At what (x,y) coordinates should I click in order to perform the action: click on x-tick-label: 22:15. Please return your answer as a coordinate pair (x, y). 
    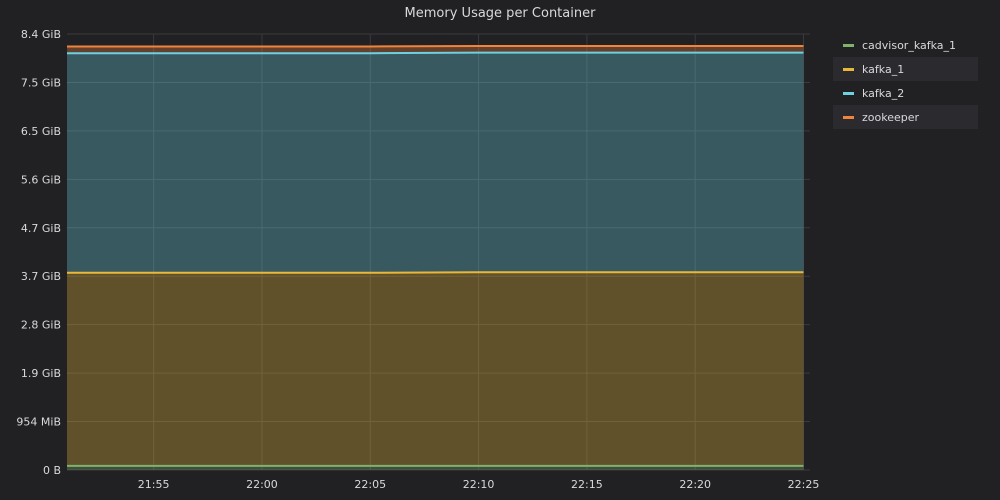
    Looking at the image, I should click on (587, 484).